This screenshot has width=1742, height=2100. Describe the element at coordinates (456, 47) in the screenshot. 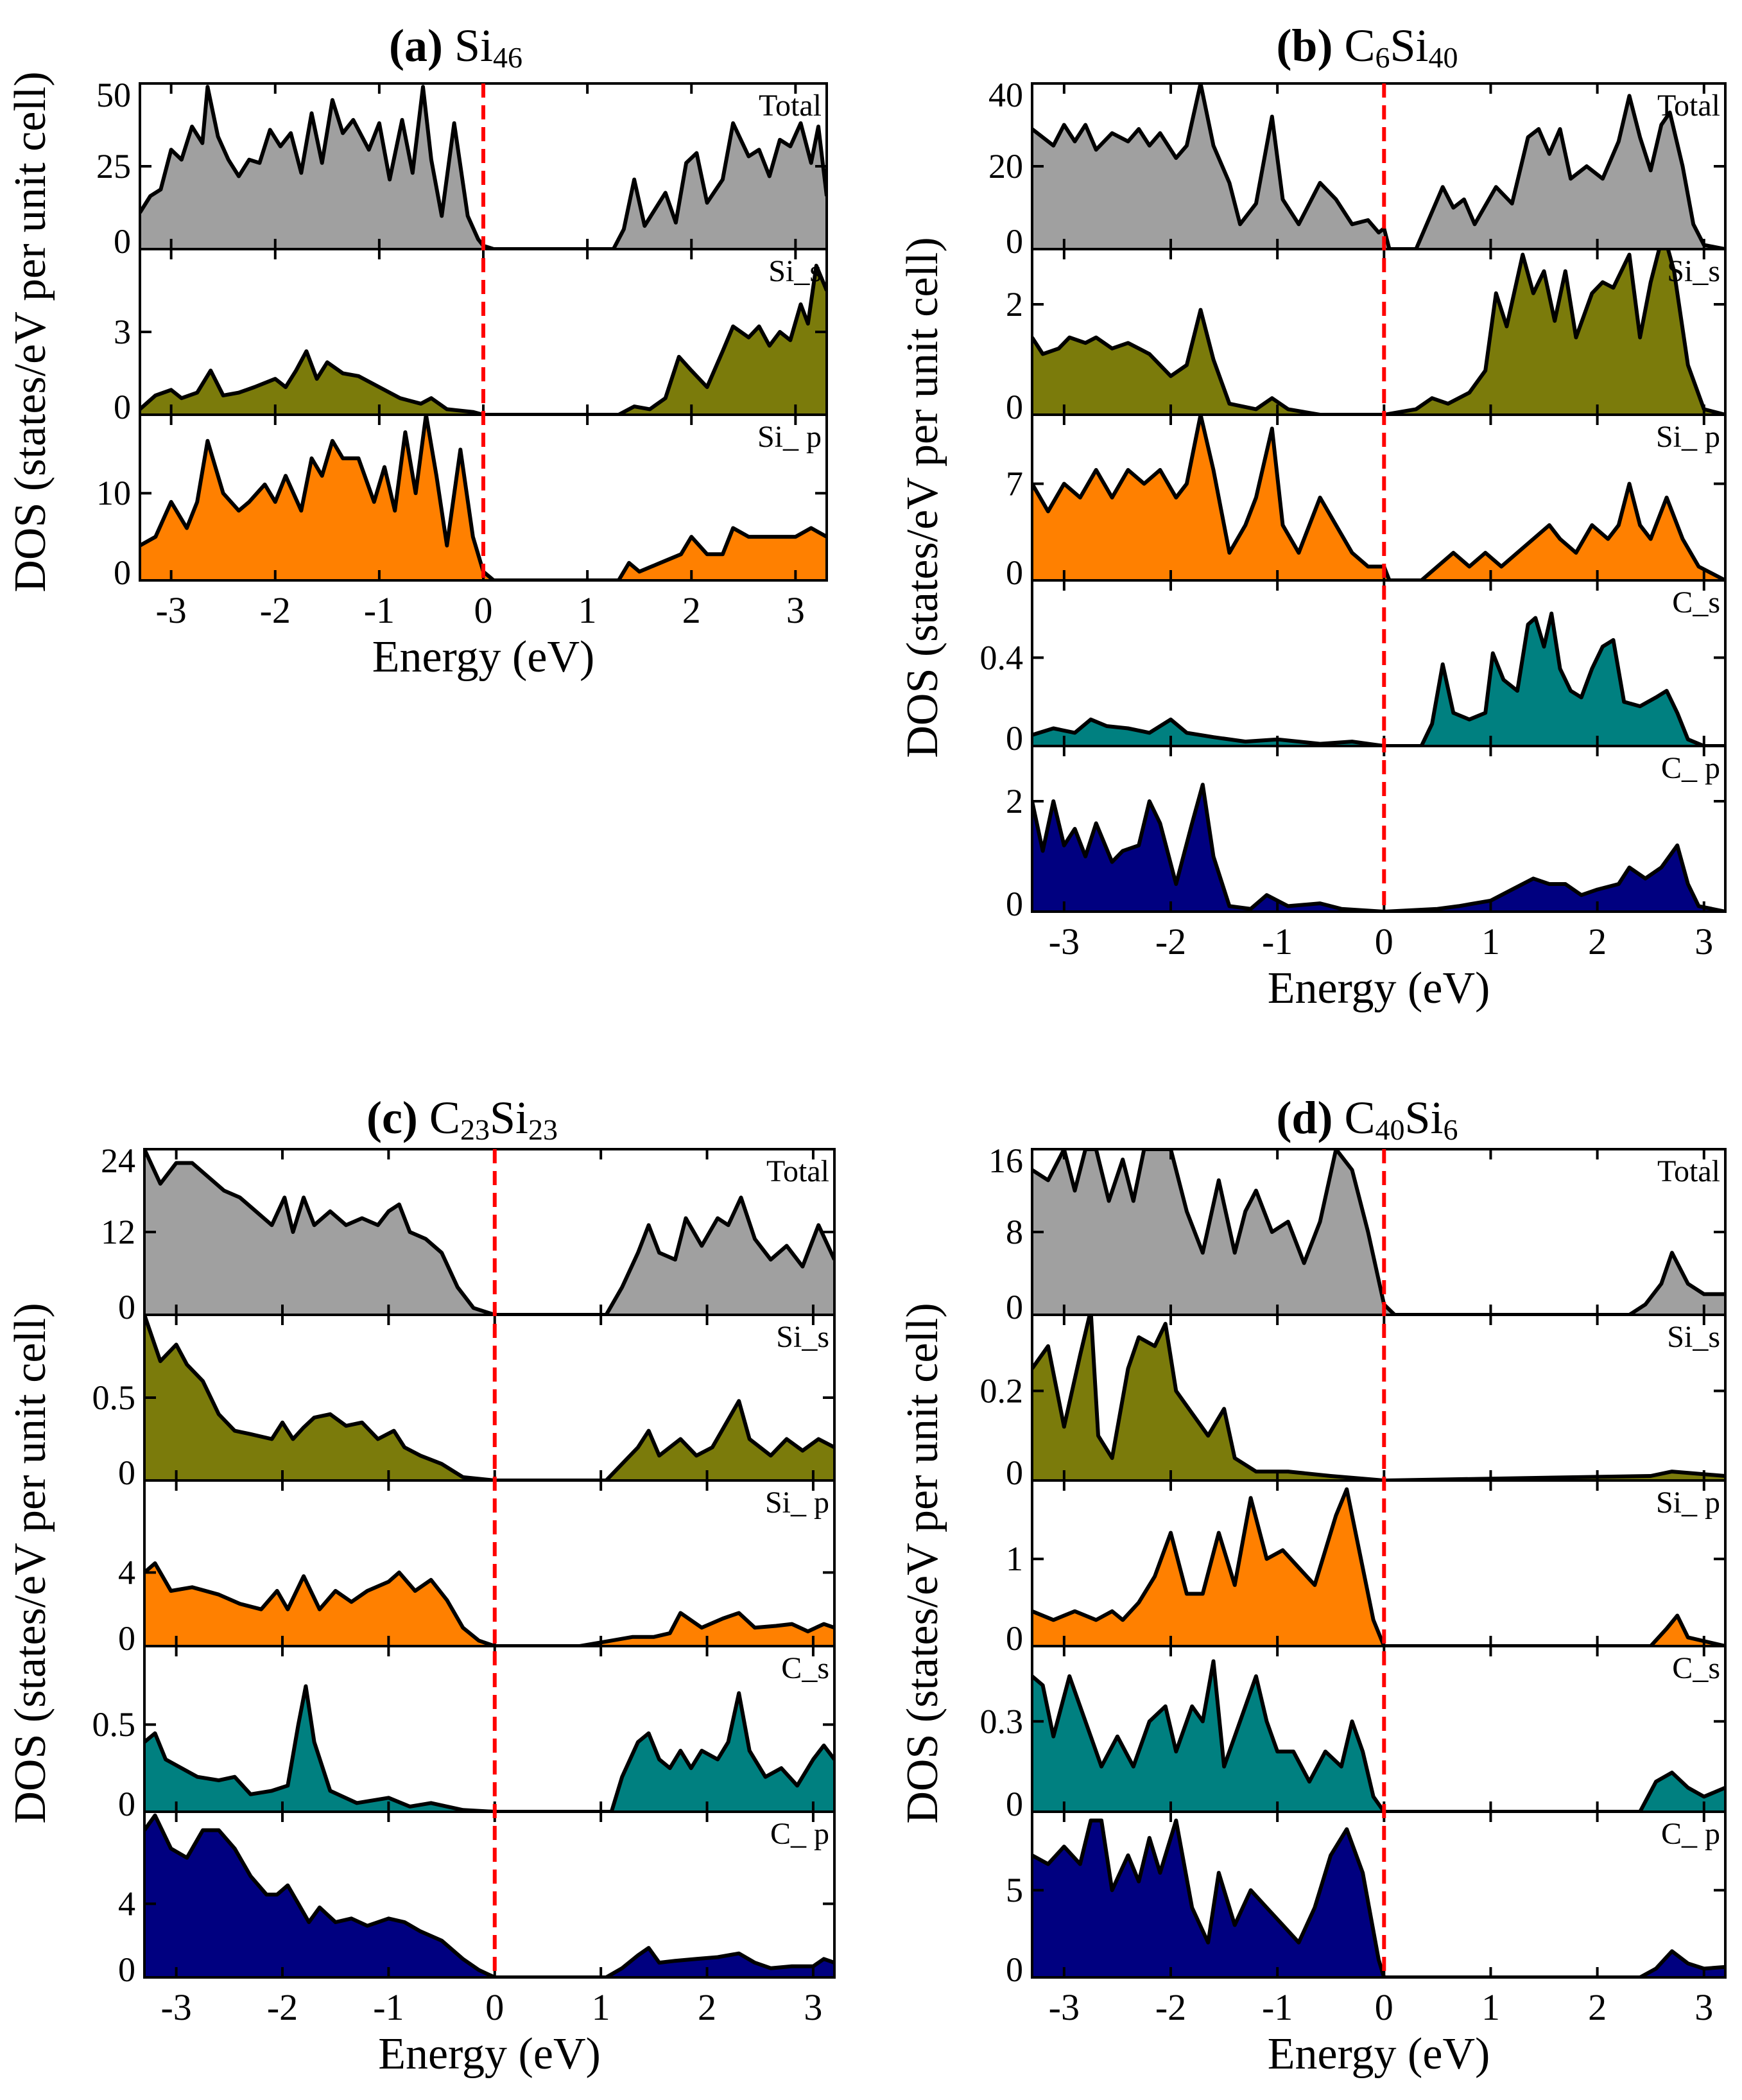

I see `chart-title: (a) Si46` at that location.